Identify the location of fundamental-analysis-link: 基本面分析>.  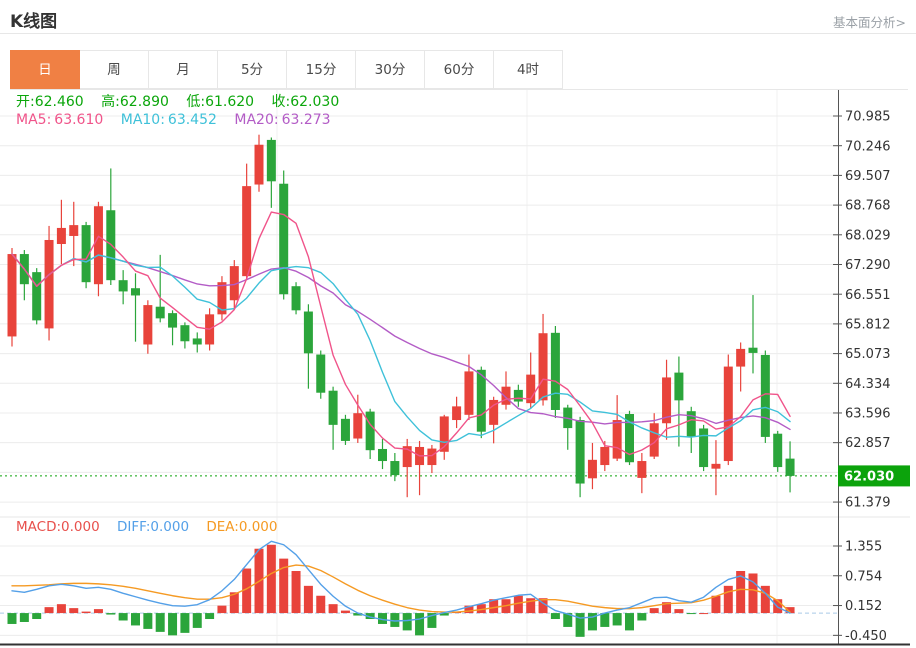
(869, 22).